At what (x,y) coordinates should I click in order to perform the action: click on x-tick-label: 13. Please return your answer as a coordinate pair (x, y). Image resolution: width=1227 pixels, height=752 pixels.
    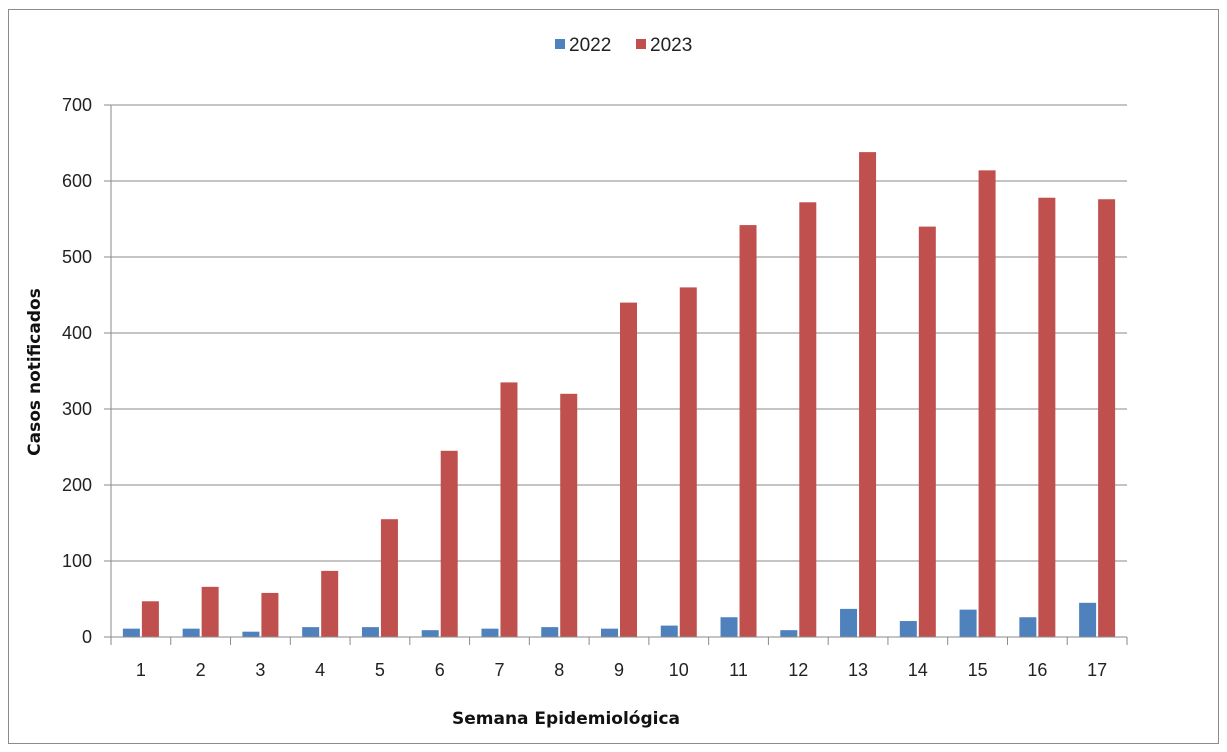
    Looking at the image, I should click on (858, 670).